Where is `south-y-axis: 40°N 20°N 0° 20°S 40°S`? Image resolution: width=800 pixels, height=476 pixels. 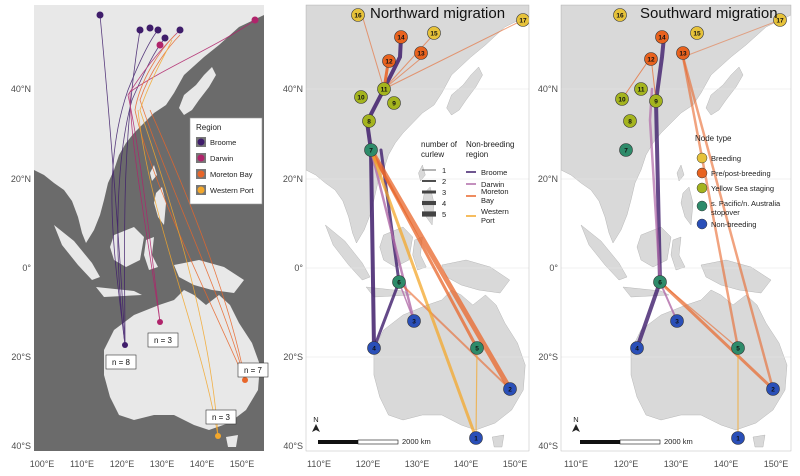
south-y-axis: 40°N 20°N 0° 20°S 40°S is located at coordinates (548, 267).